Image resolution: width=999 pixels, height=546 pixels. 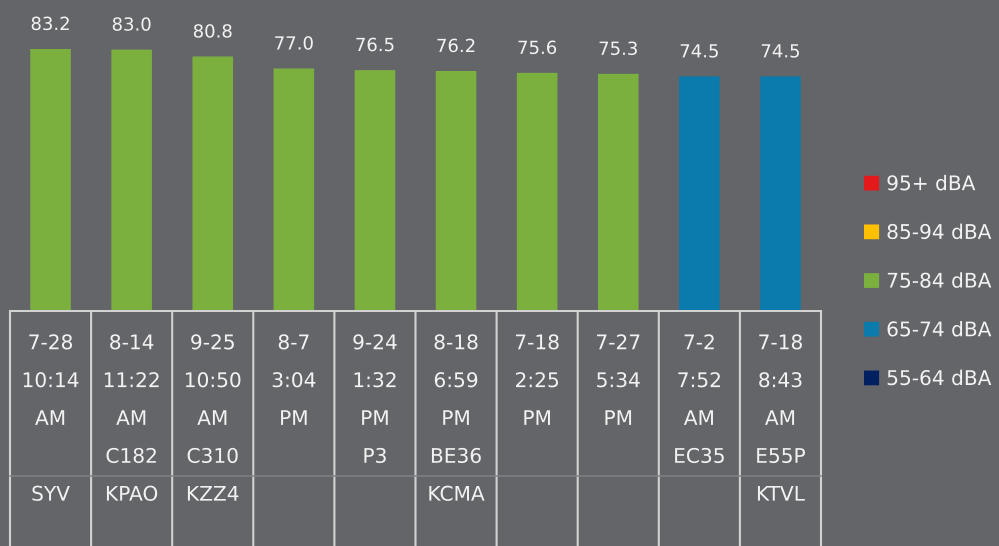 What do you see at coordinates (50, 23) in the screenshot?
I see `data-label: 83.2` at bounding box center [50, 23].